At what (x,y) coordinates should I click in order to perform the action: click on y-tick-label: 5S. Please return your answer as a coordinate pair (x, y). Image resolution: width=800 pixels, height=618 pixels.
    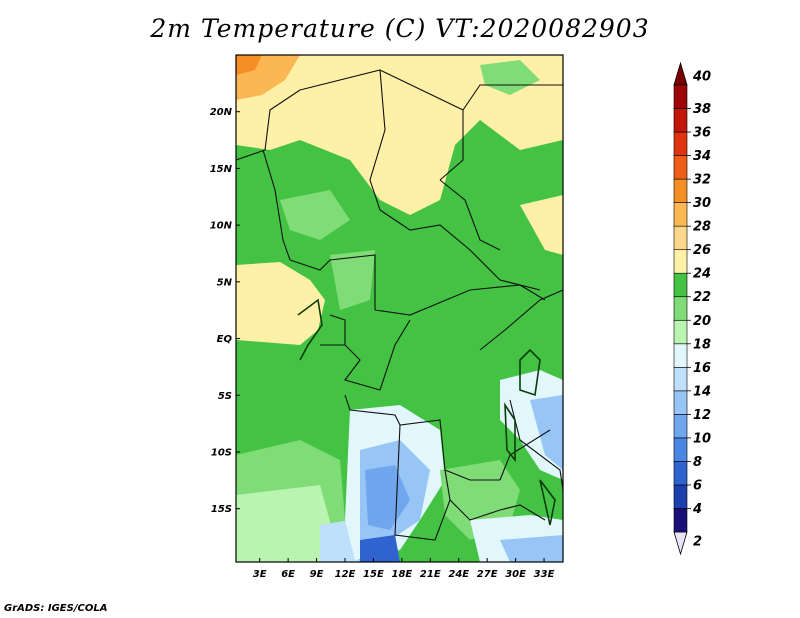
    Looking at the image, I should click on (225, 396).